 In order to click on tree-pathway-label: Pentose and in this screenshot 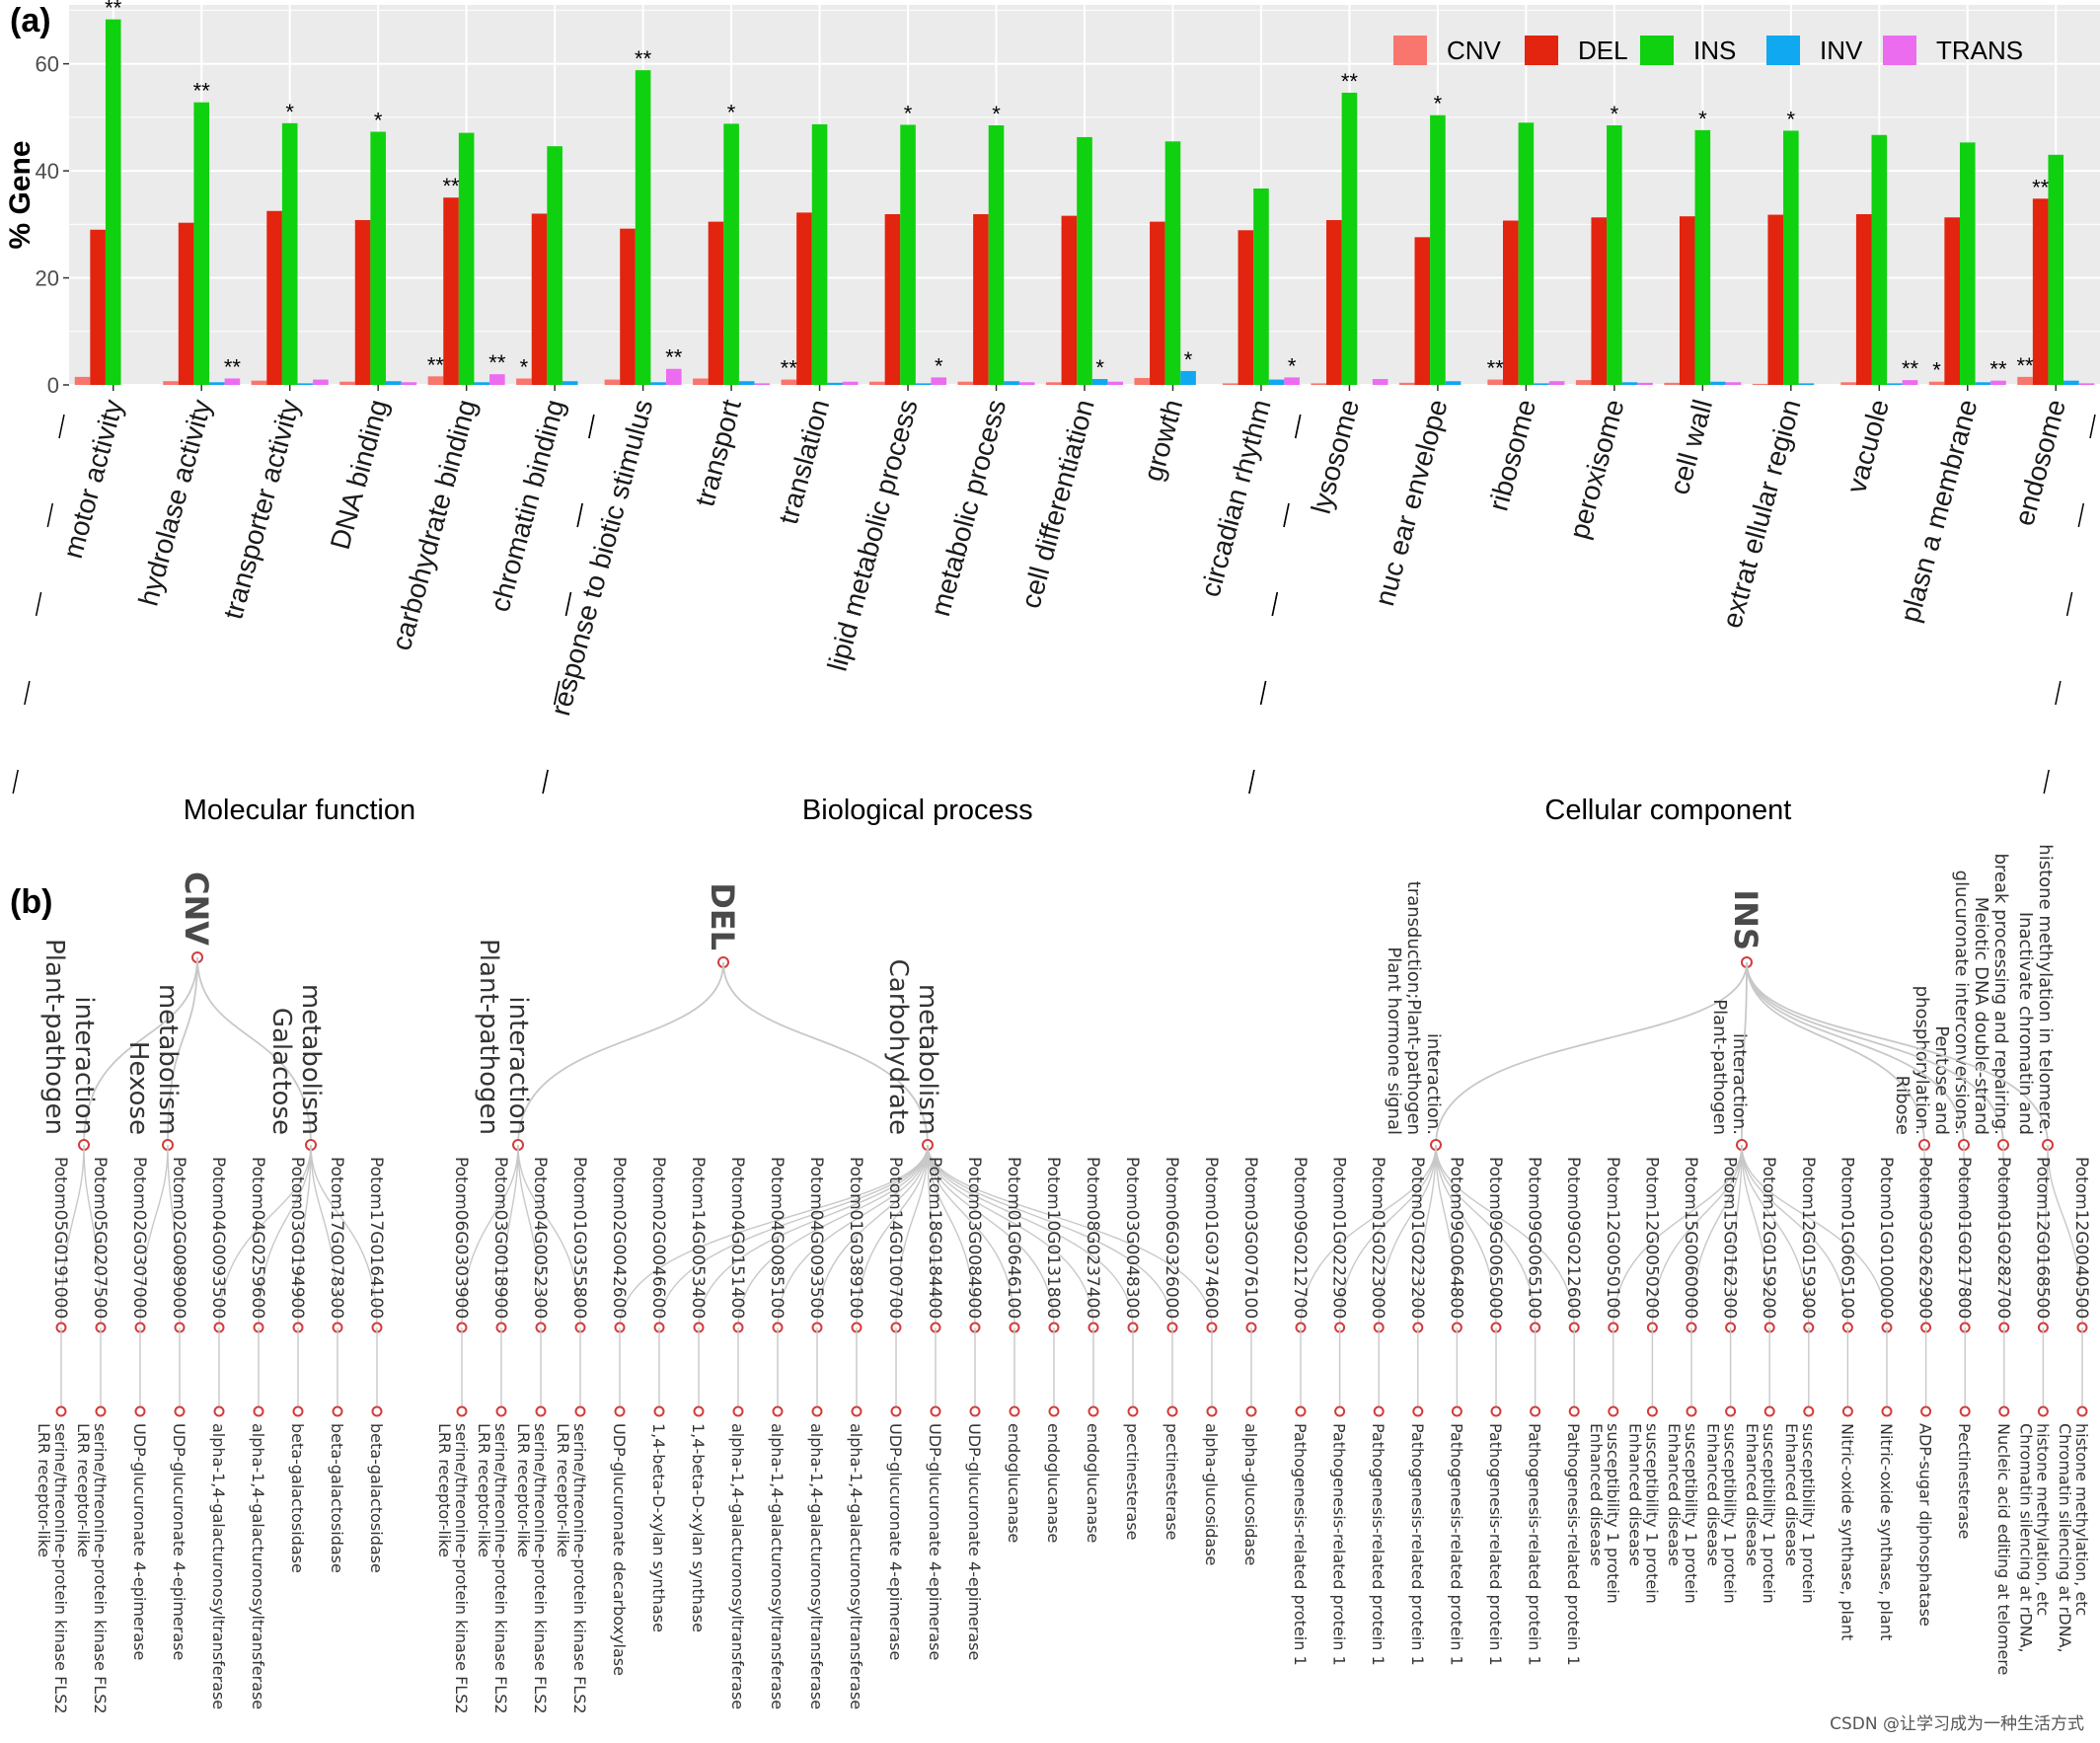, I will do `click(1941, 1080)`.